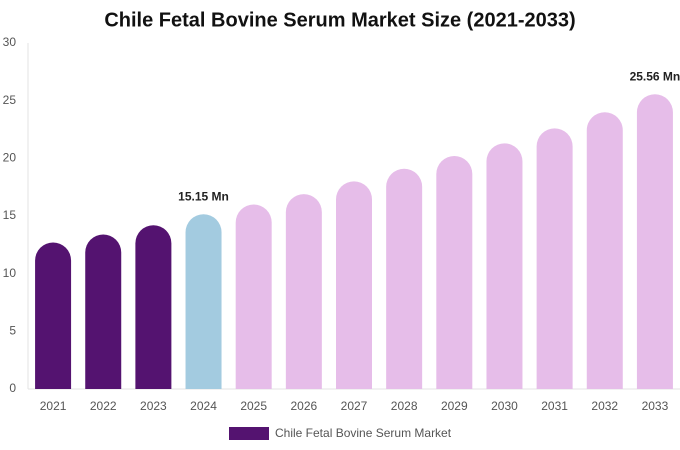  Describe the element at coordinates (203, 406) in the screenshot. I see `x-tick-label: 2024` at that location.